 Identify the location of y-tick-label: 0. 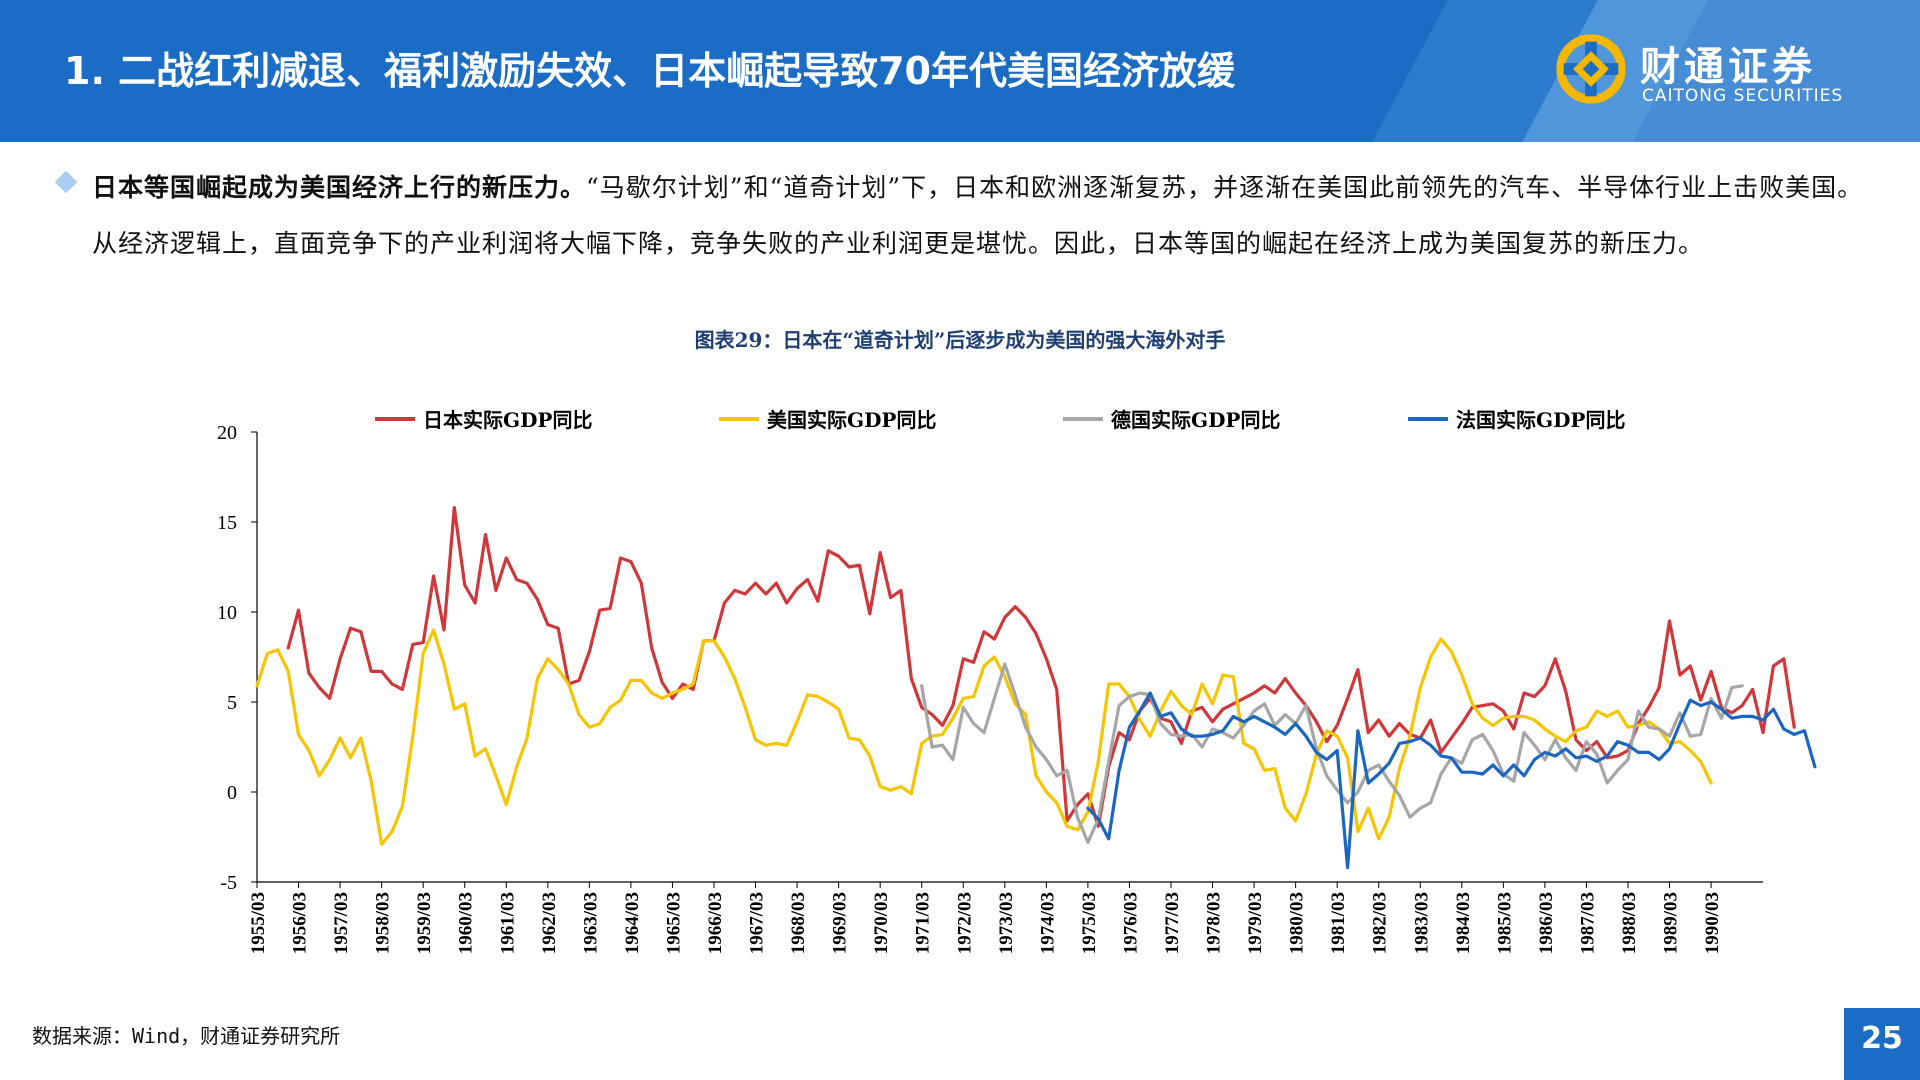
(232, 793).